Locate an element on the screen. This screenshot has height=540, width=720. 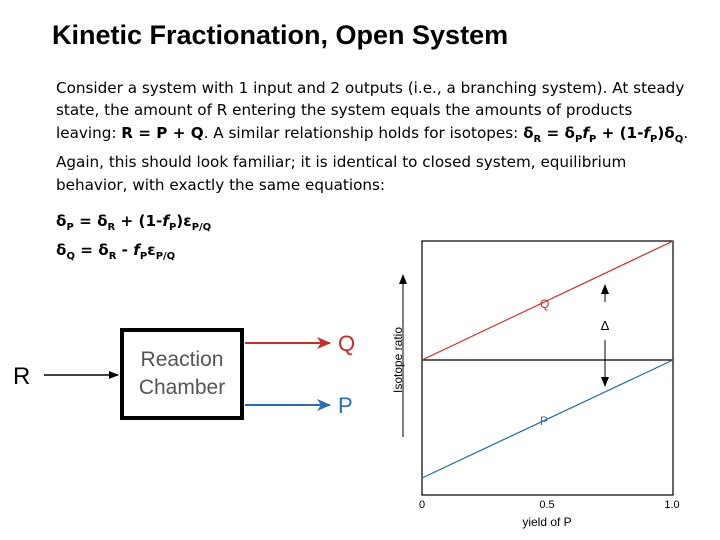
chamber-label-line1: Reaction is located at coordinates (182, 359).